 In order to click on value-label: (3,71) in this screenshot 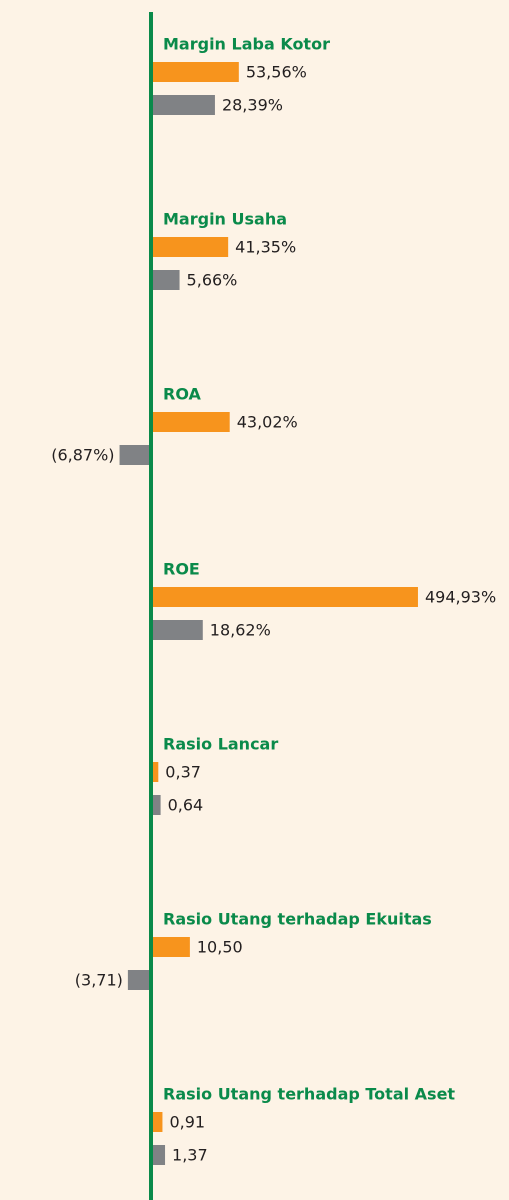, I will do `click(99, 980)`.